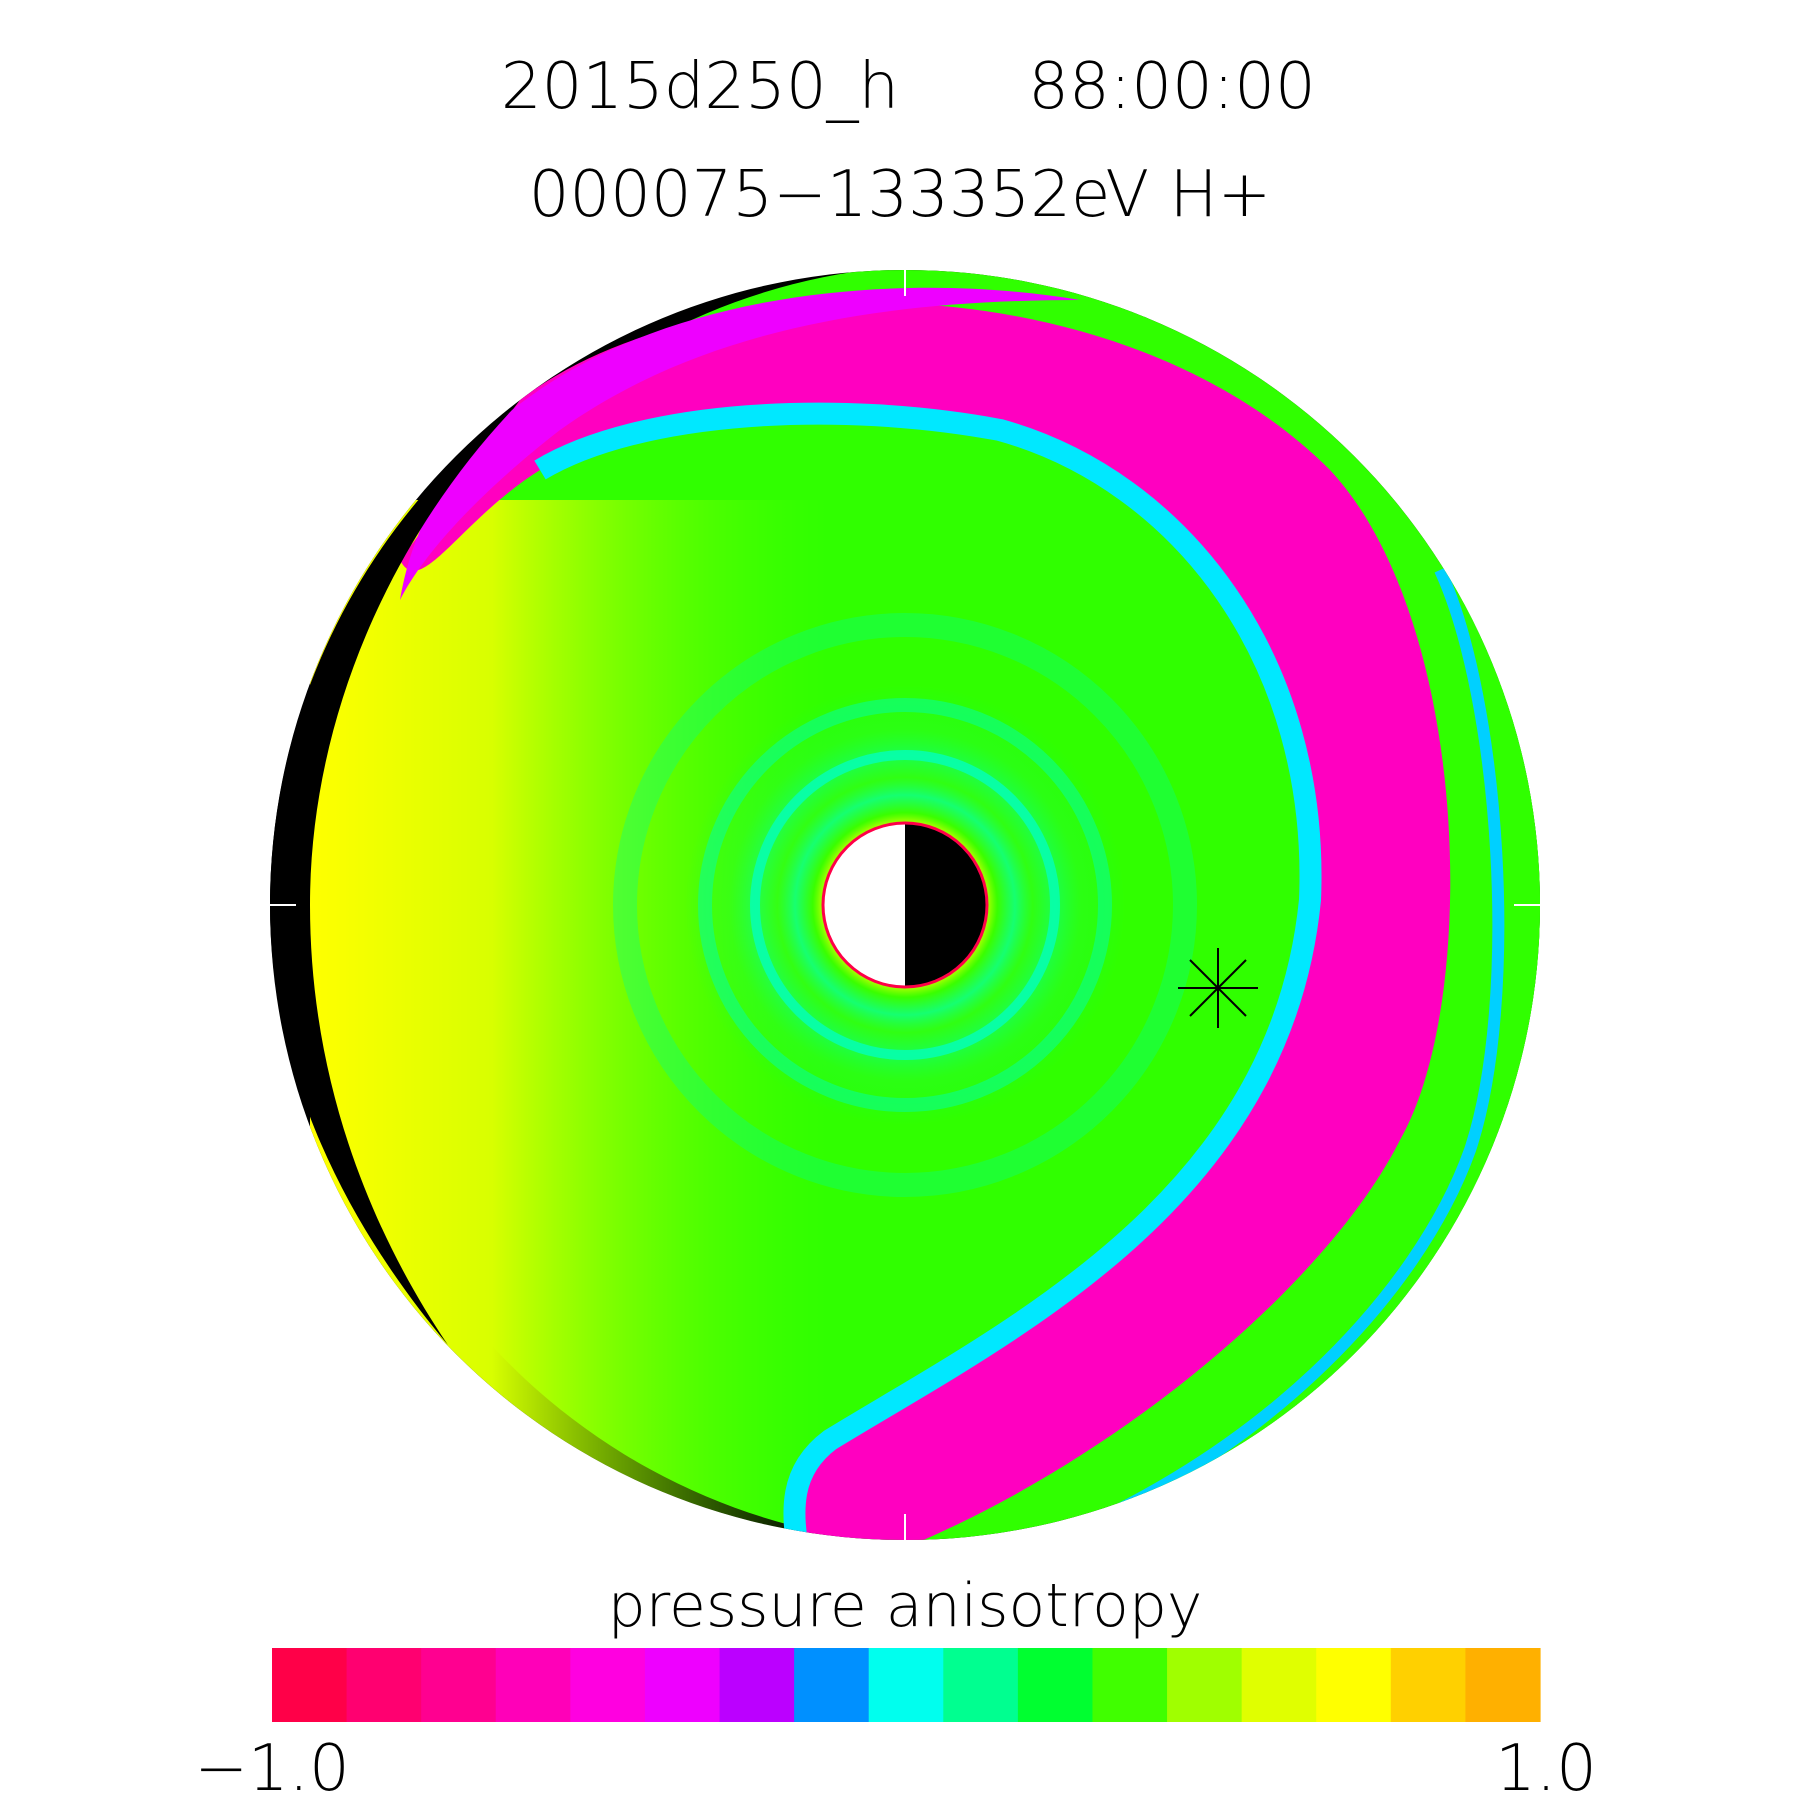  What do you see at coordinates (900, 195) in the screenshot?
I see `title-energy: 000075−133352eV H+` at bounding box center [900, 195].